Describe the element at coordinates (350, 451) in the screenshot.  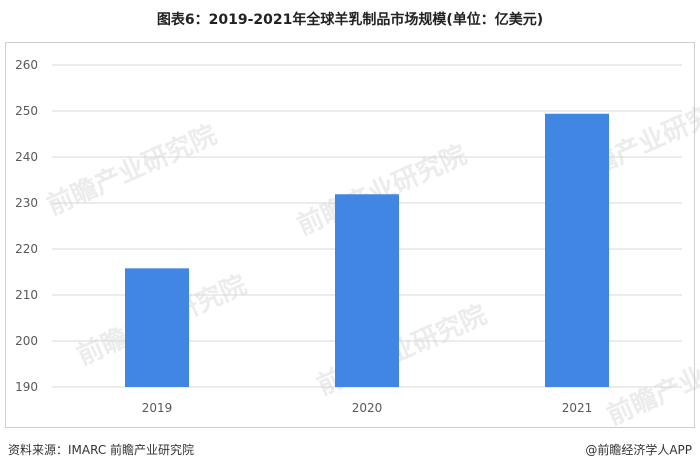
I see `footer: 资料来源：IMARC 前瞻产业研究院 @前瞻经济学人APP` at that location.